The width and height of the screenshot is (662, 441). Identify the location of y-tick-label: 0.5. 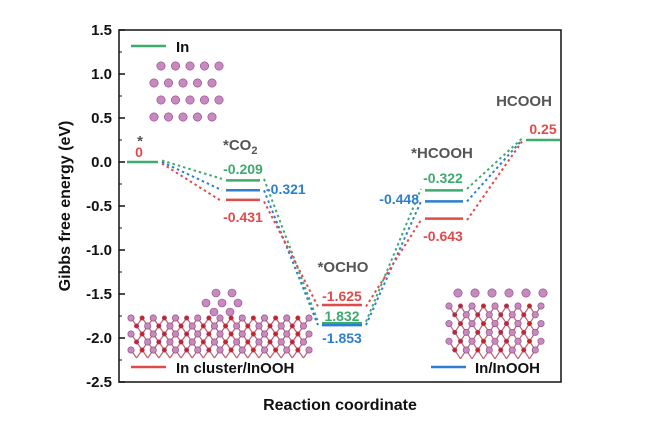
(101, 118).